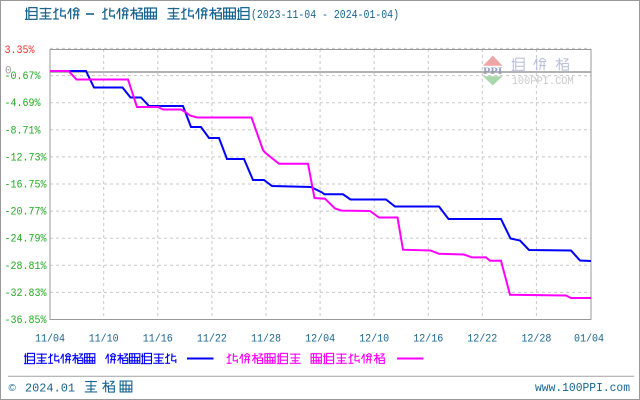  What do you see at coordinates (23, 77) in the screenshot?
I see `svg-text: -0.67%` at bounding box center [23, 77].